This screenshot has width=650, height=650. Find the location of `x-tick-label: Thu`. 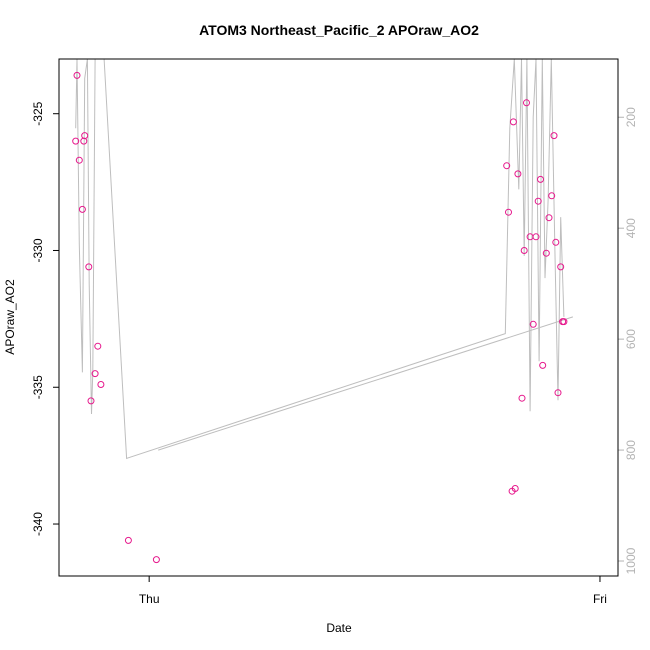

x-tick-label: Thu is located at coordinates (149, 599).